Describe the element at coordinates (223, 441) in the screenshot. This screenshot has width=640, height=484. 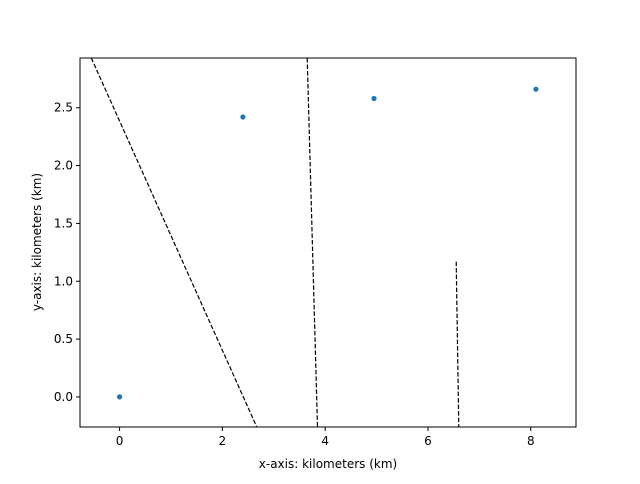
I see `x-tick-label: 2` at that location.